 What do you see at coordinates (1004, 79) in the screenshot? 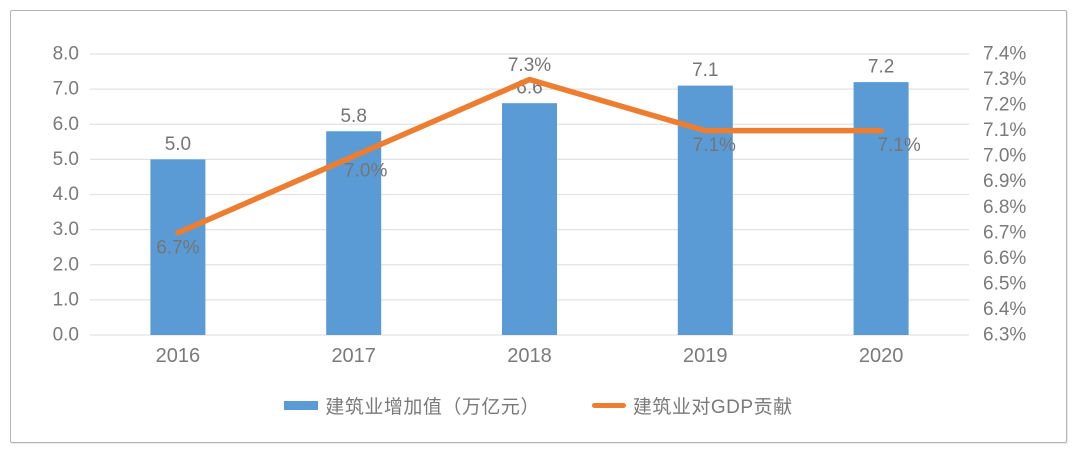
I see `right-axis-tick: 7.3%` at bounding box center [1004, 79].